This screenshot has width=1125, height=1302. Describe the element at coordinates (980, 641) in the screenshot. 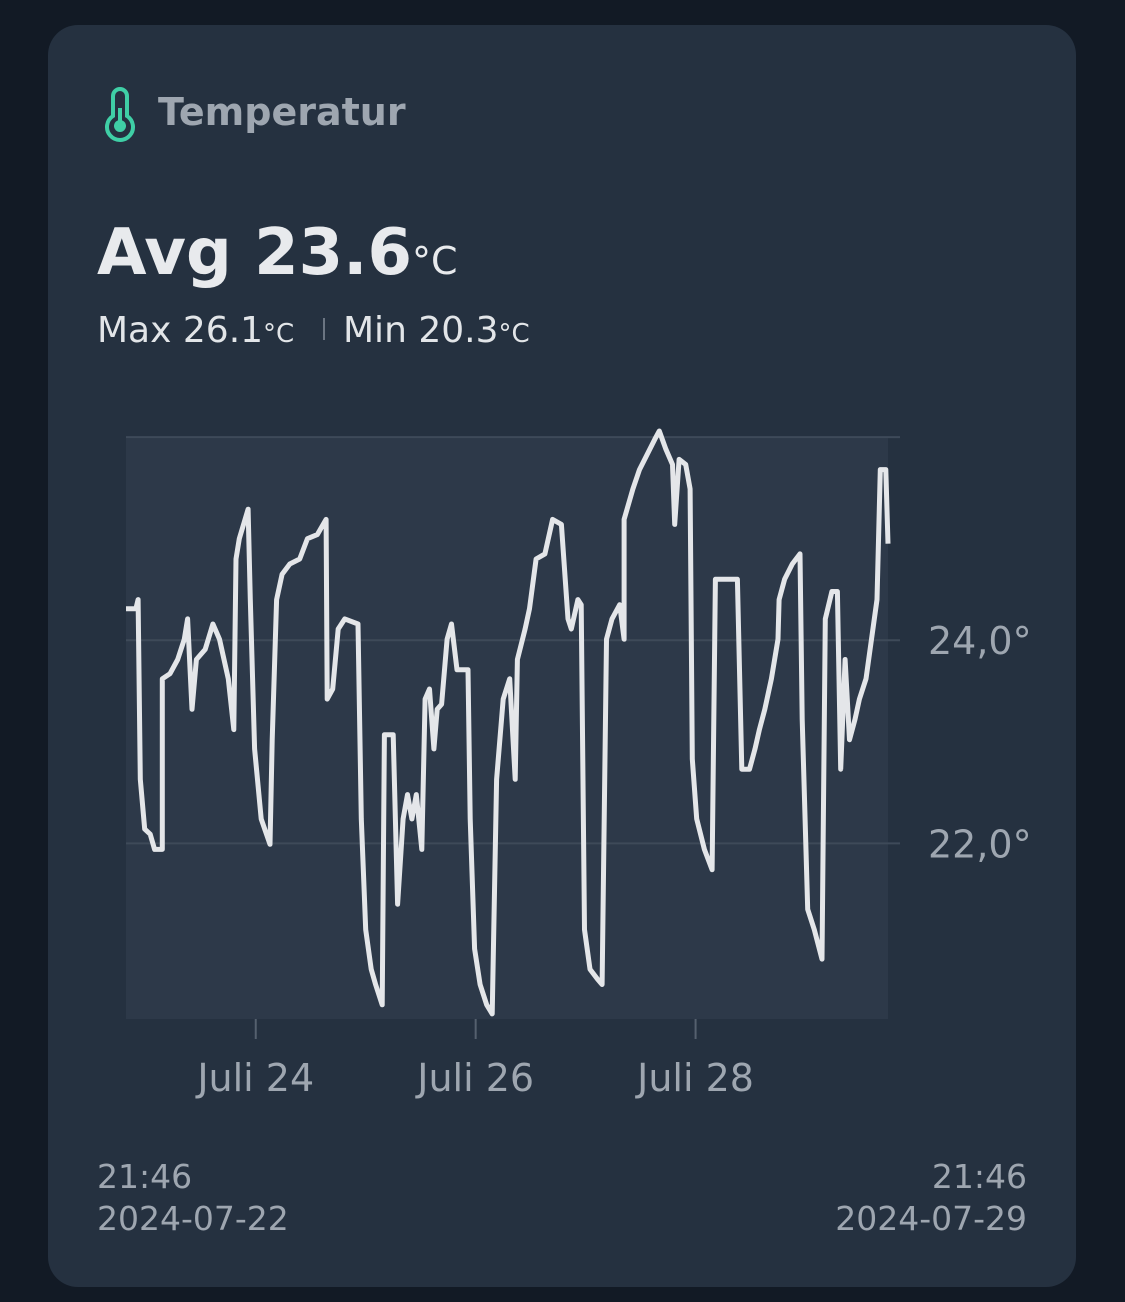

I see `y-tick-label: 24,0°` at that location.